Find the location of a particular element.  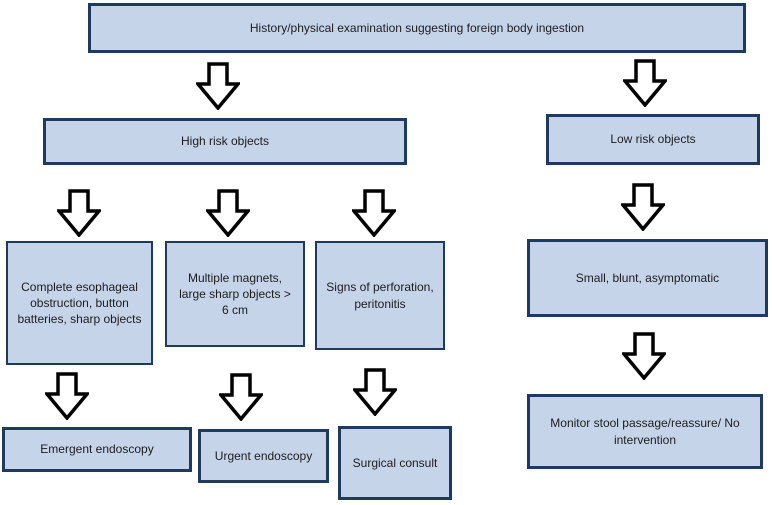

node-signs-of-perforation: Signs of perforation, peritonitis is located at coordinates (380, 295).